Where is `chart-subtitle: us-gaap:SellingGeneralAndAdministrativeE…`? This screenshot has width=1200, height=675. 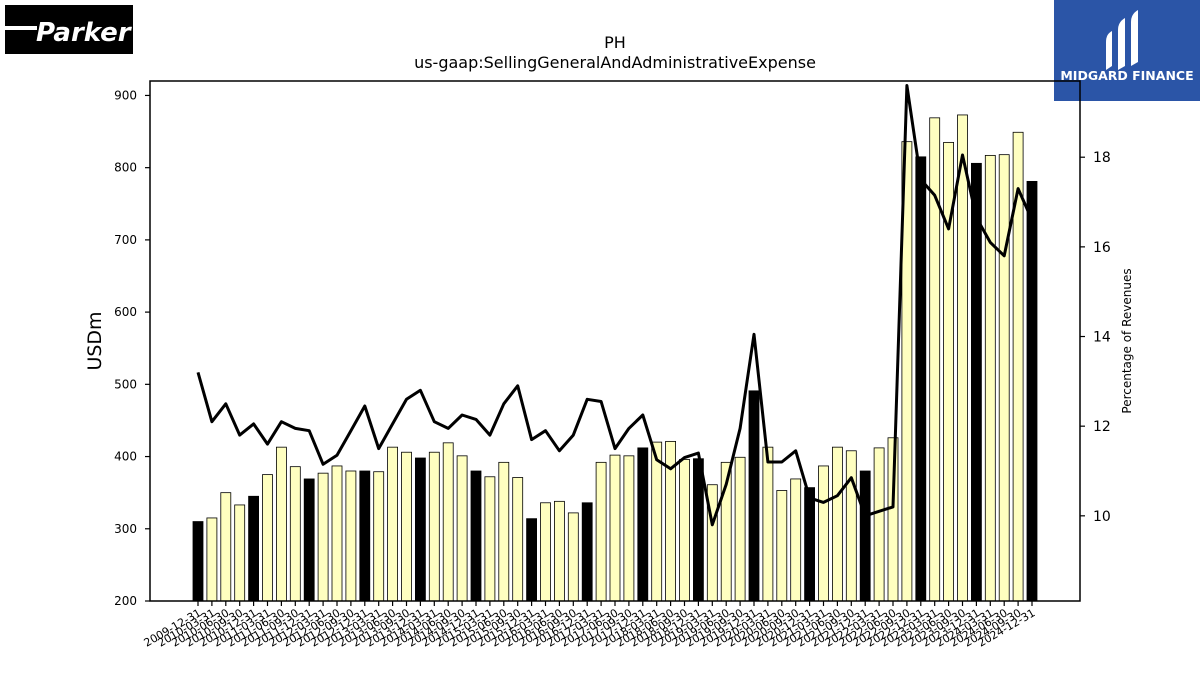 chart-subtitle: us-gaap:SellingGeneralAndAdministrativeE… is located at coordinates (615, 62).